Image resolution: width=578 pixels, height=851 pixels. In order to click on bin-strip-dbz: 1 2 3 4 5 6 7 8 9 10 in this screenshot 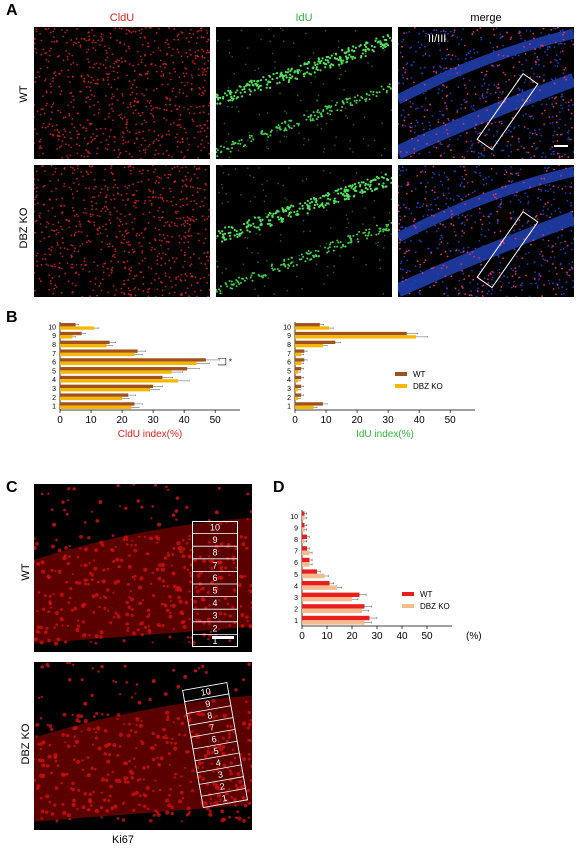, I will do `click(215, 745)`.